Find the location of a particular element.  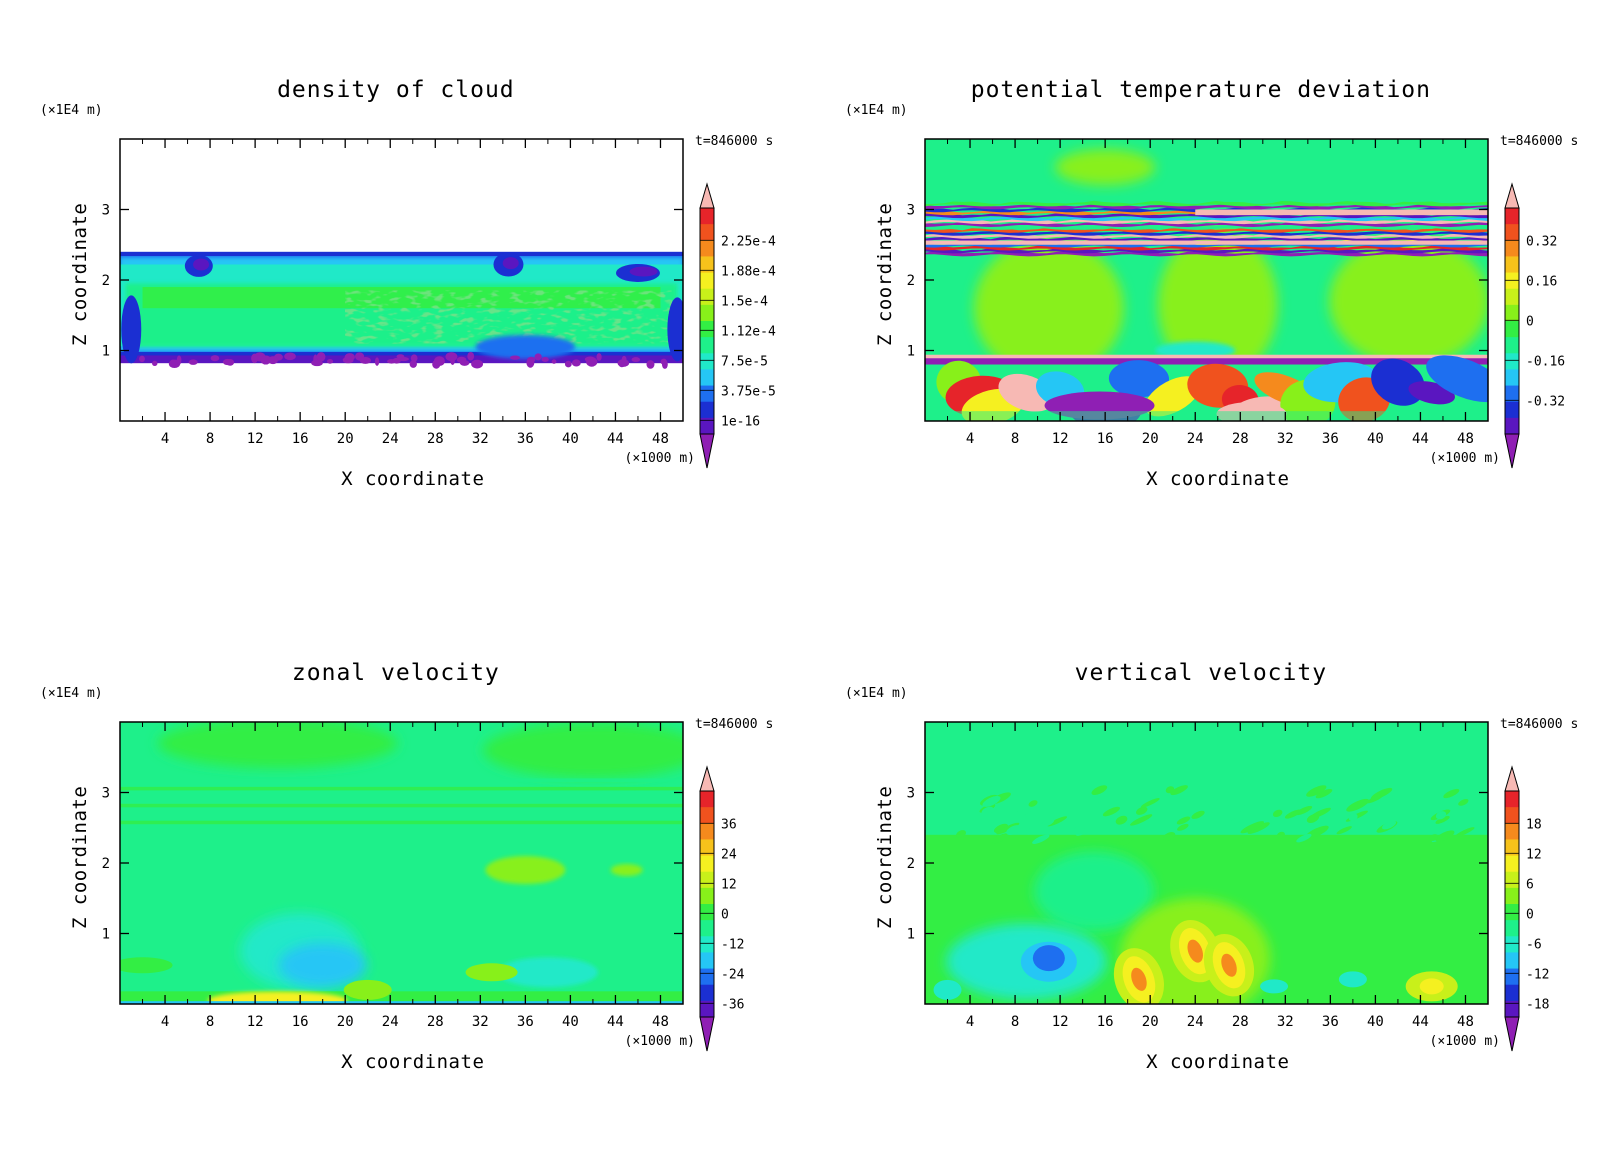

colorbar-label: 1.5e-4 is located at coordinates (744, 301).